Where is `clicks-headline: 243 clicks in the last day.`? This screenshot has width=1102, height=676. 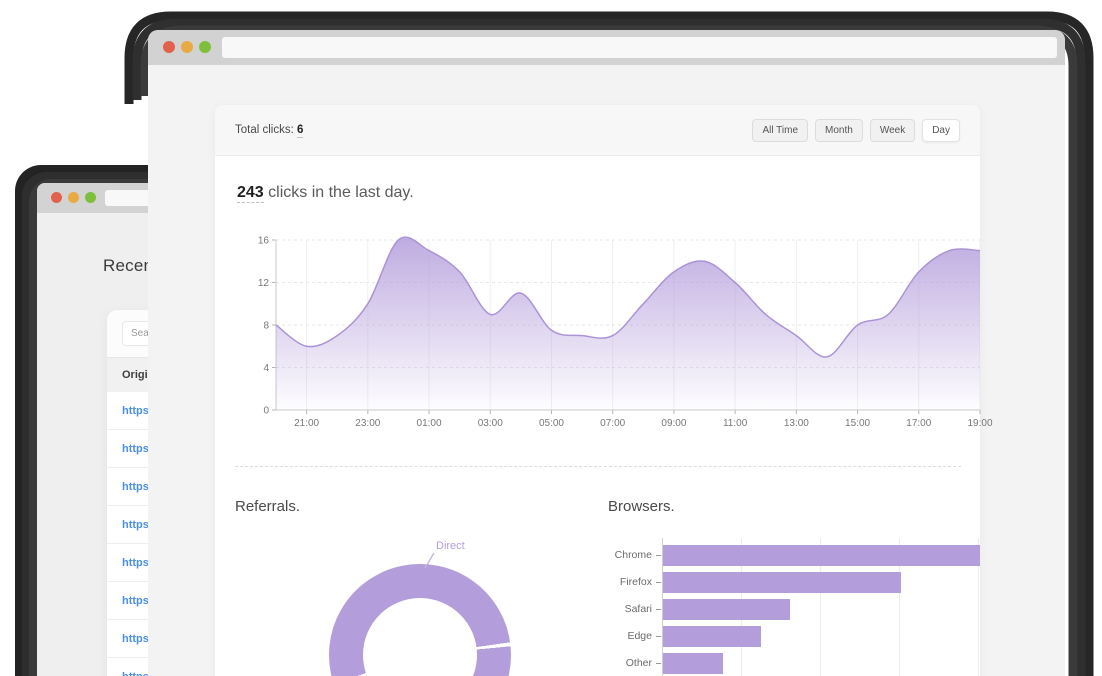 clicks-headline: 243 clicks in the last day. is located at coordinates (325, 193).